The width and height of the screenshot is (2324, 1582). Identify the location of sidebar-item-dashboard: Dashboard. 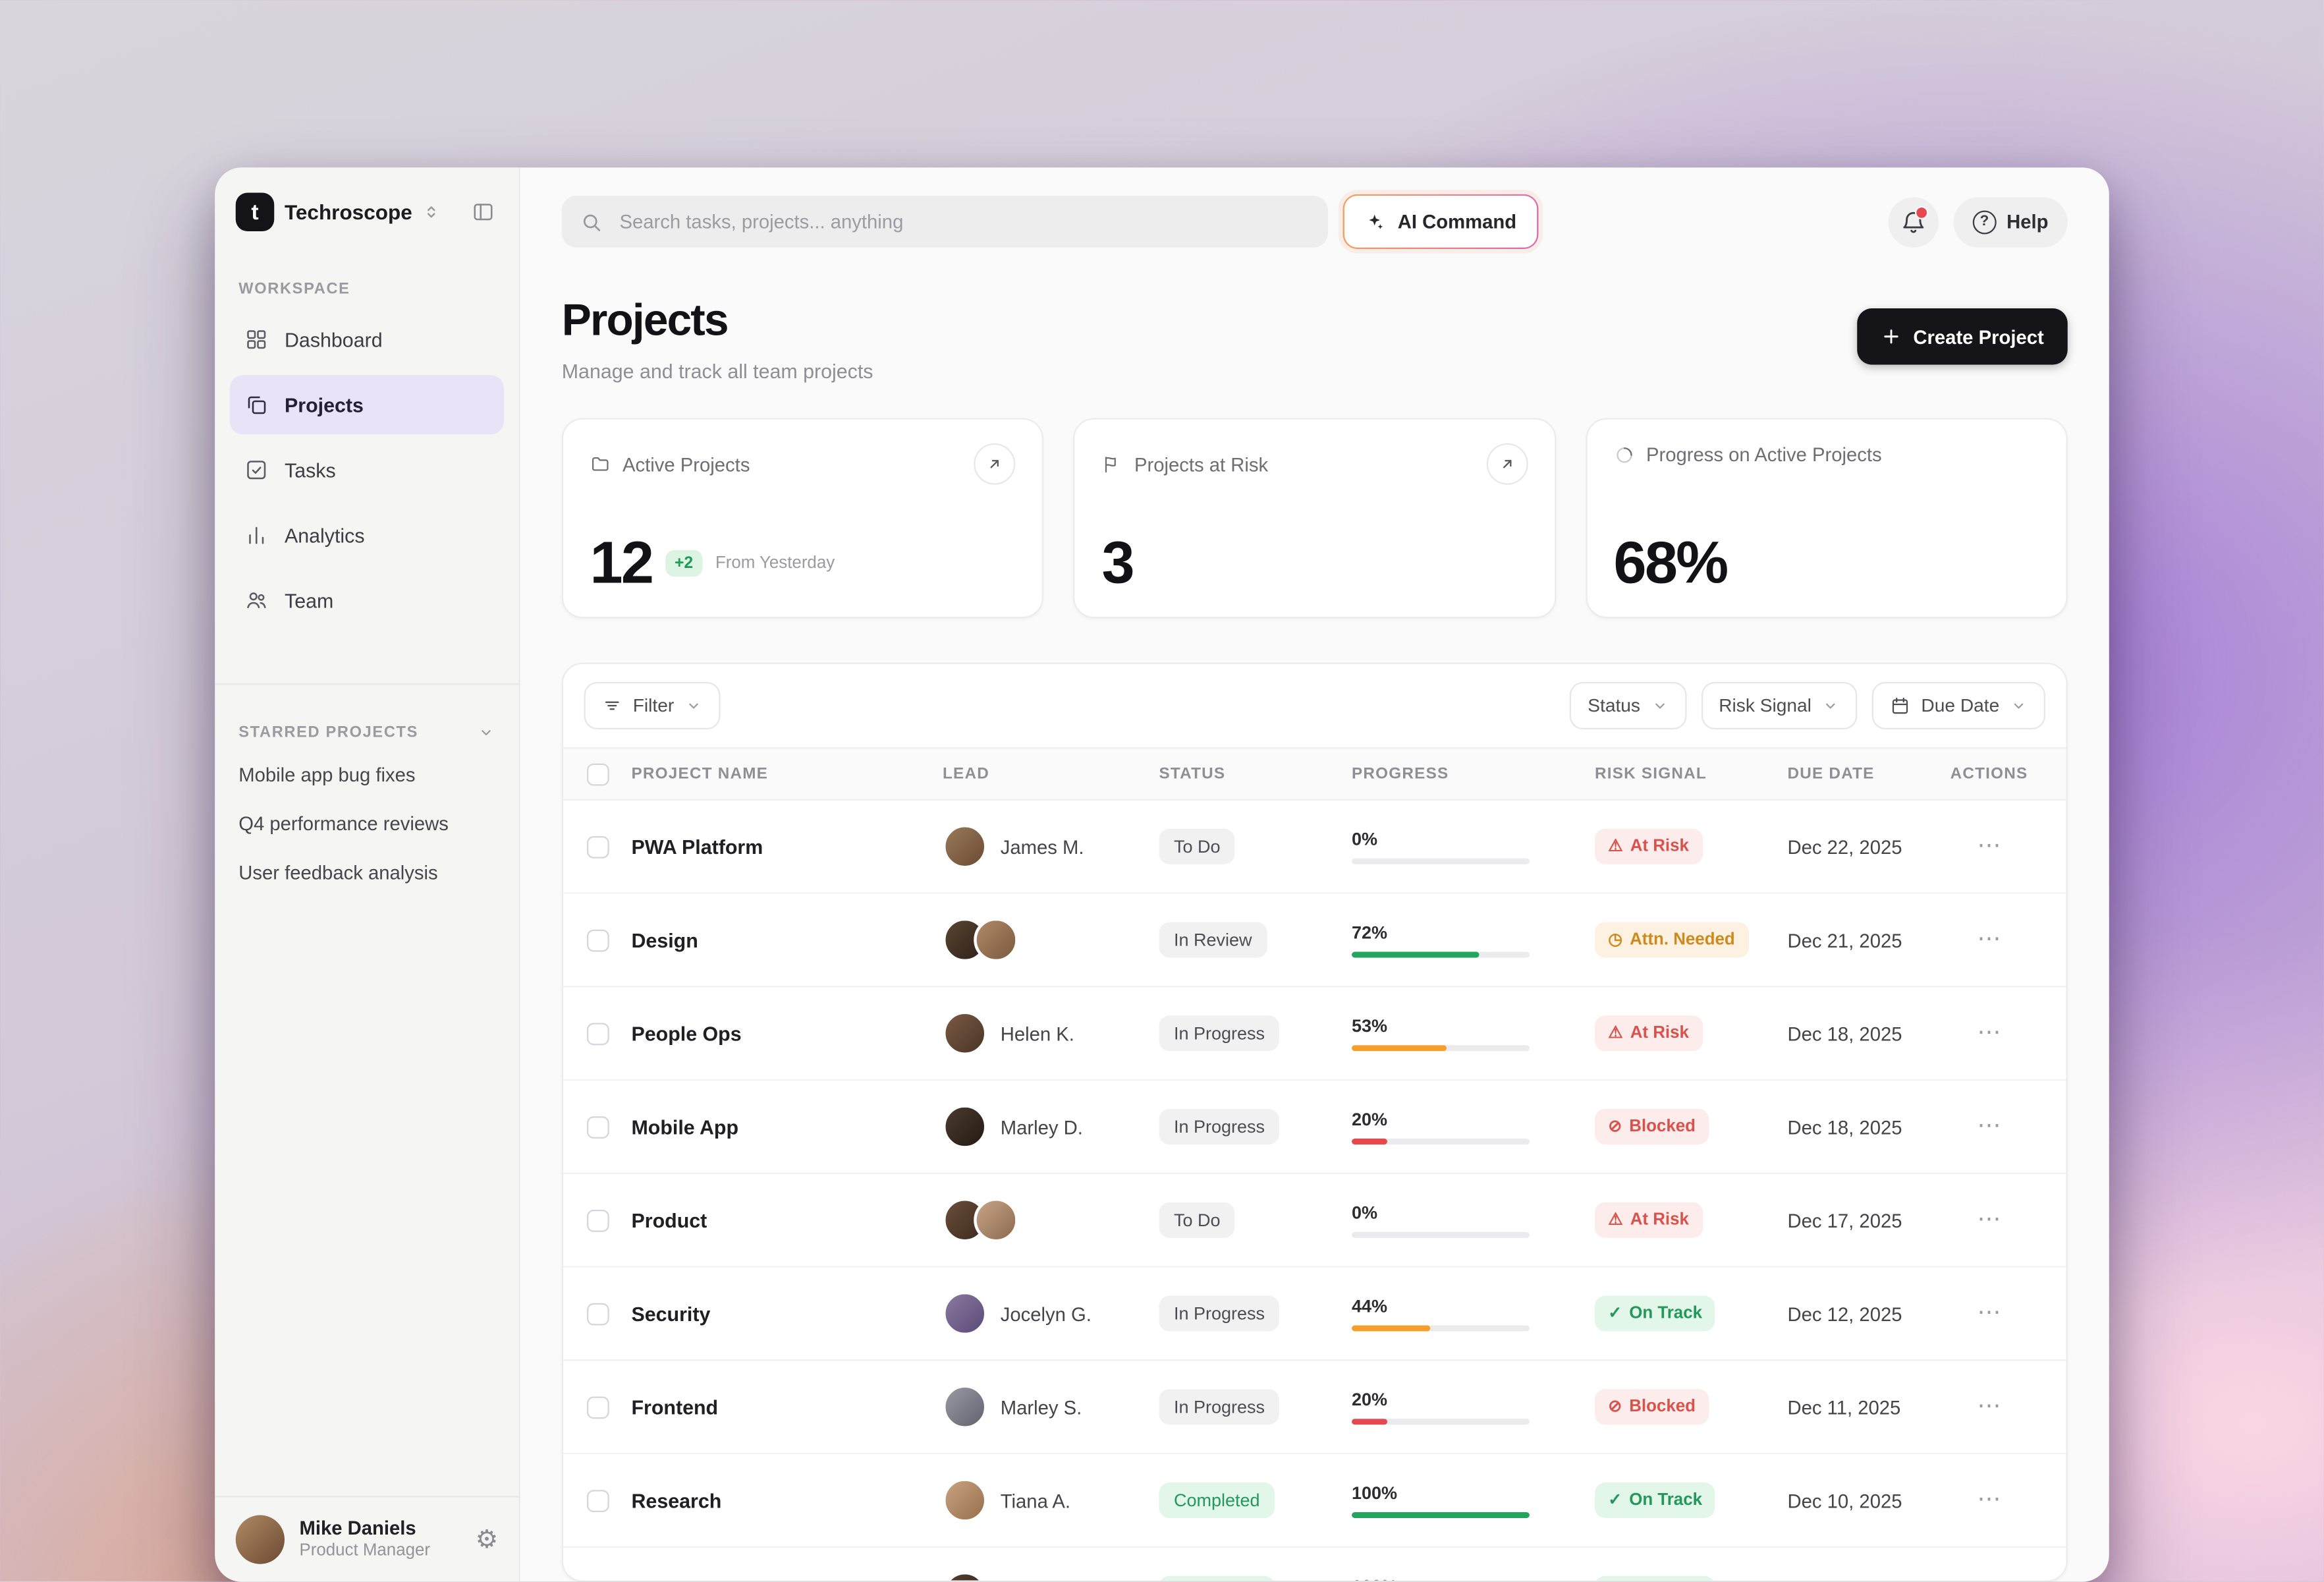
(367, 339).